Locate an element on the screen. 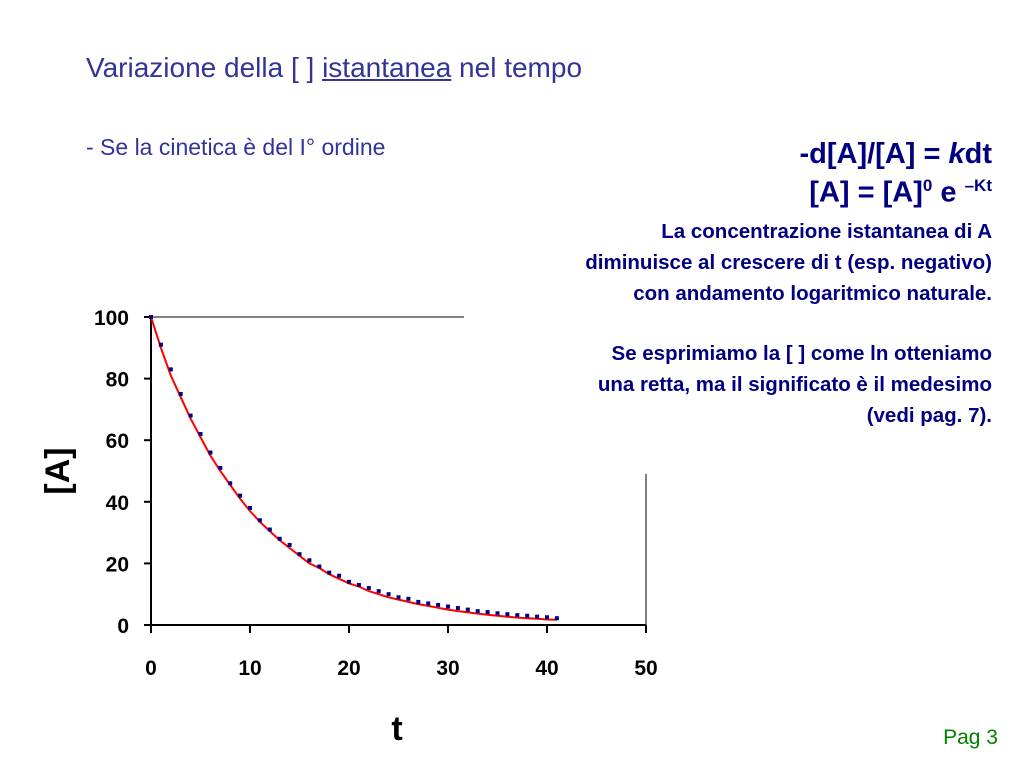 The image size is (1024, 768). y-tick-label: 100 is located at coordinates (111, 318).